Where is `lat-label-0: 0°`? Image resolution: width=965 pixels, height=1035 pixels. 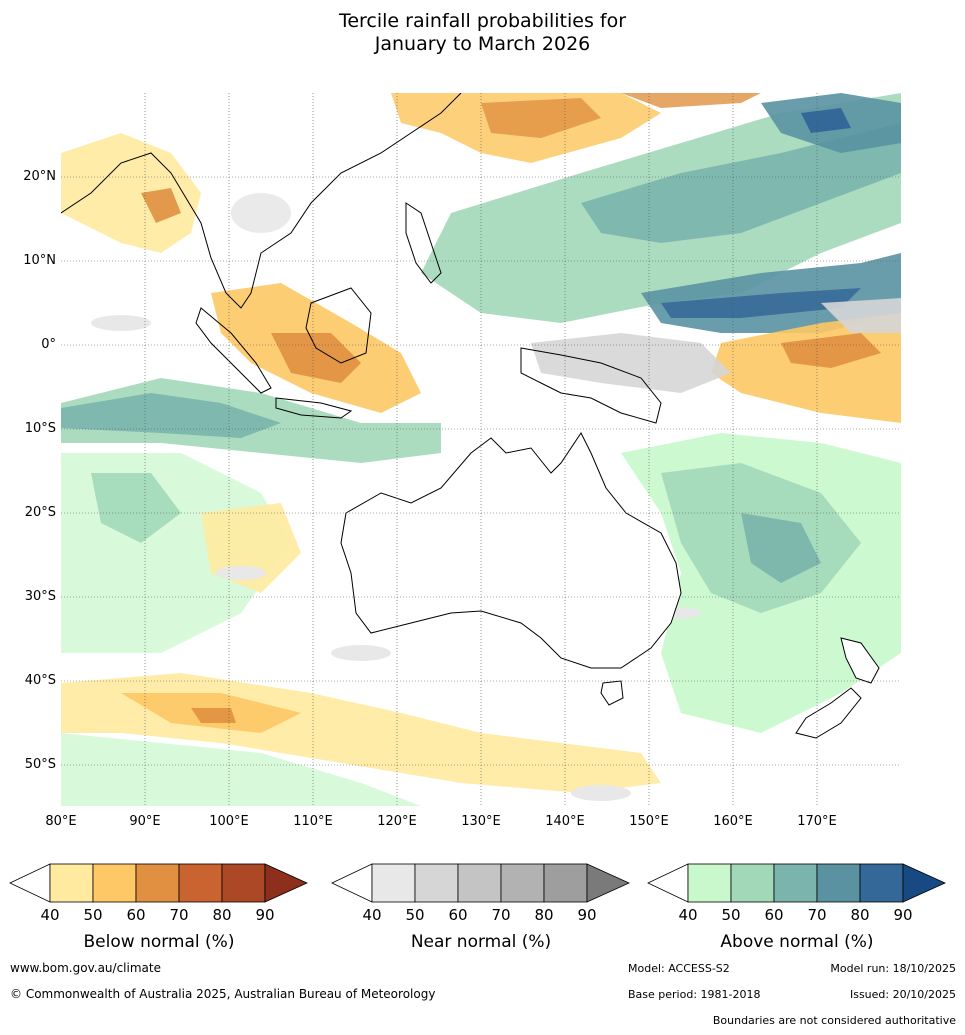 lat-label-0: 0° is located at coordinates (48, 344).